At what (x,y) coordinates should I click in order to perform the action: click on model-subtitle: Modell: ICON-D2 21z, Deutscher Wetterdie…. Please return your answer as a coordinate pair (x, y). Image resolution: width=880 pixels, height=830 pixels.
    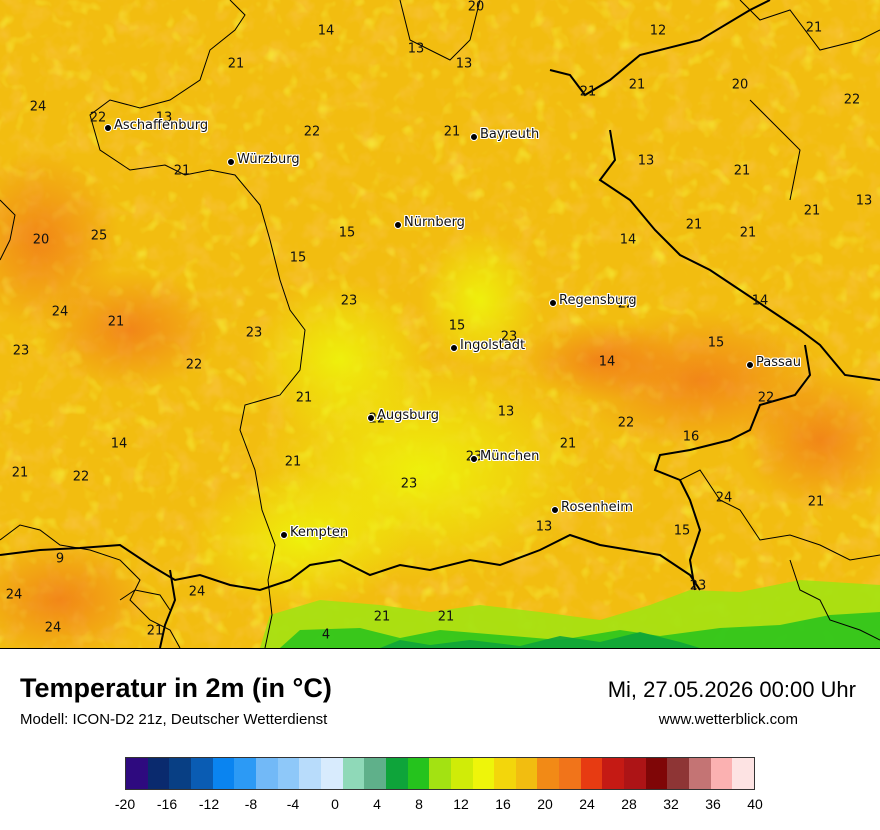
    Looking at the image, I should click on (174, 719).